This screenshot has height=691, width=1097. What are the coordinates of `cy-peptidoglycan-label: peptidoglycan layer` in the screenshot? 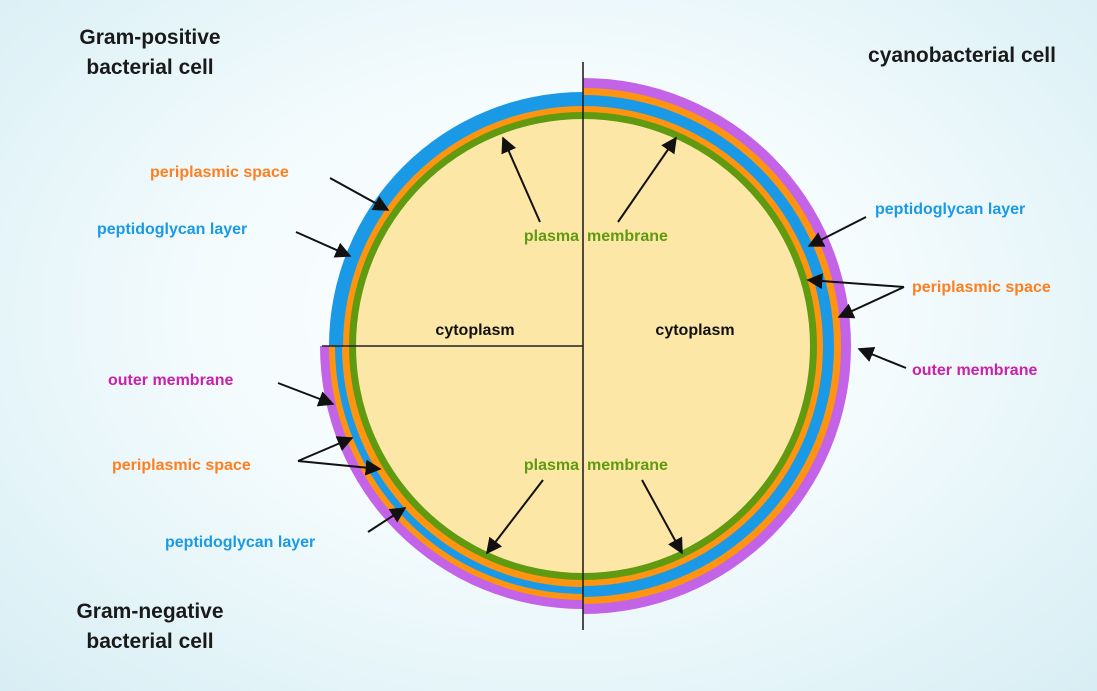 It's located at (950, 209).